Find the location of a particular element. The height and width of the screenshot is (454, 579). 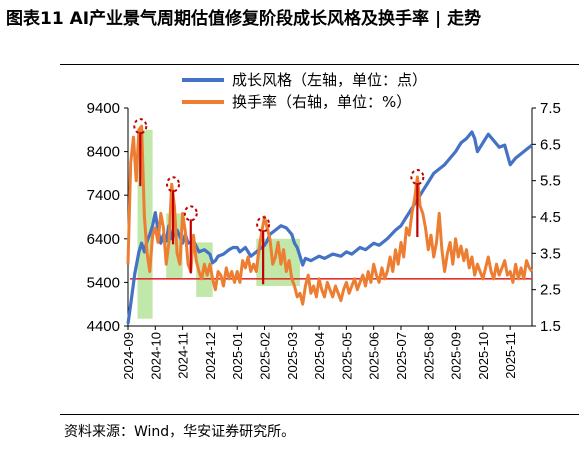

x-tick-label: 2024-09 is located at coordinates (128, 356).